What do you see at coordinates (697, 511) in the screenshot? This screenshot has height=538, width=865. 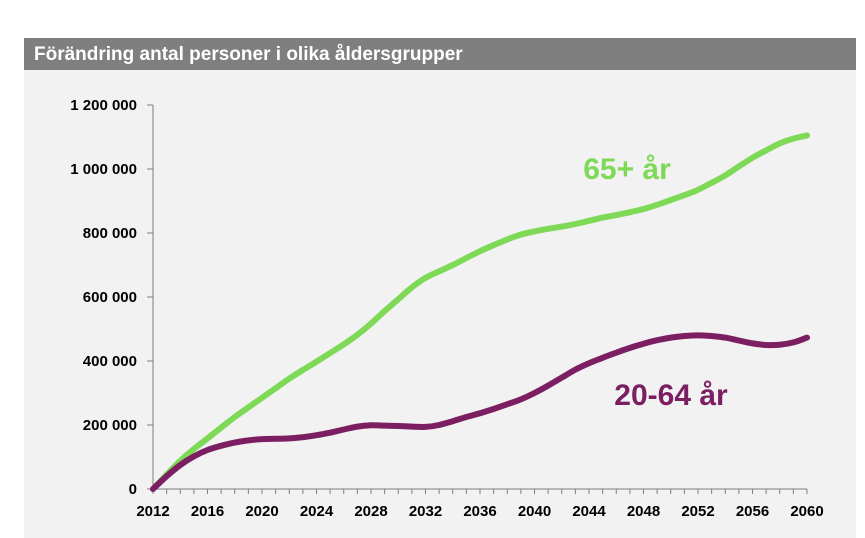 I see `x-tick-label: 2052` at bounding box center [697, 511].